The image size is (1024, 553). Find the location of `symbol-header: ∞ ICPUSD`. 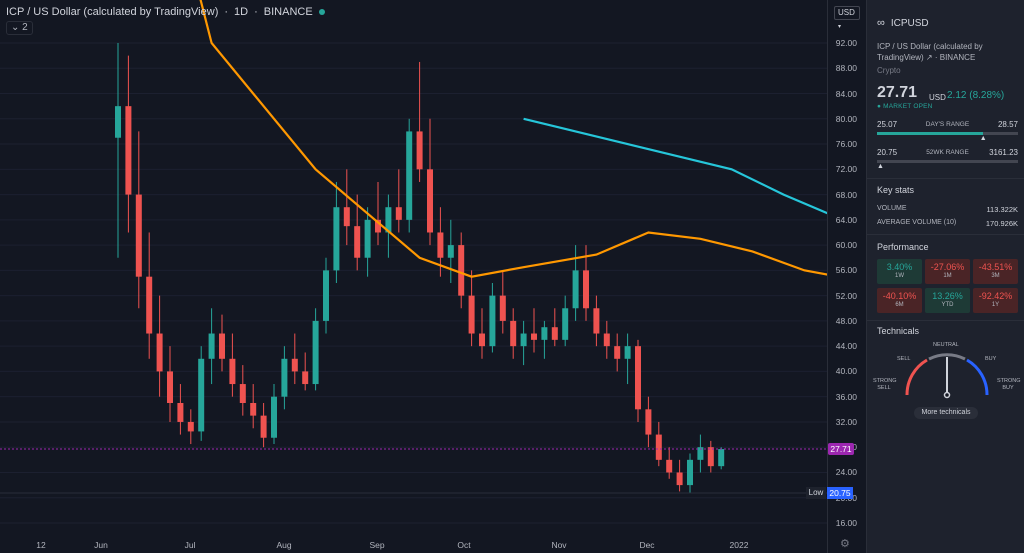

symbol-header: ∞ ICPUSD is located at coordinates (903, 23).